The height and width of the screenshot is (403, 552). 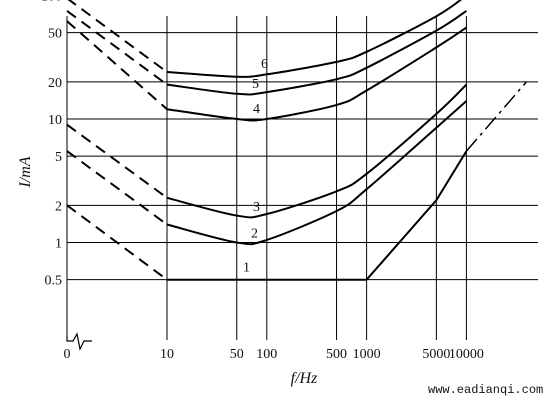 I want to click on y-tick-label: 100, so click(x=51, y=2).